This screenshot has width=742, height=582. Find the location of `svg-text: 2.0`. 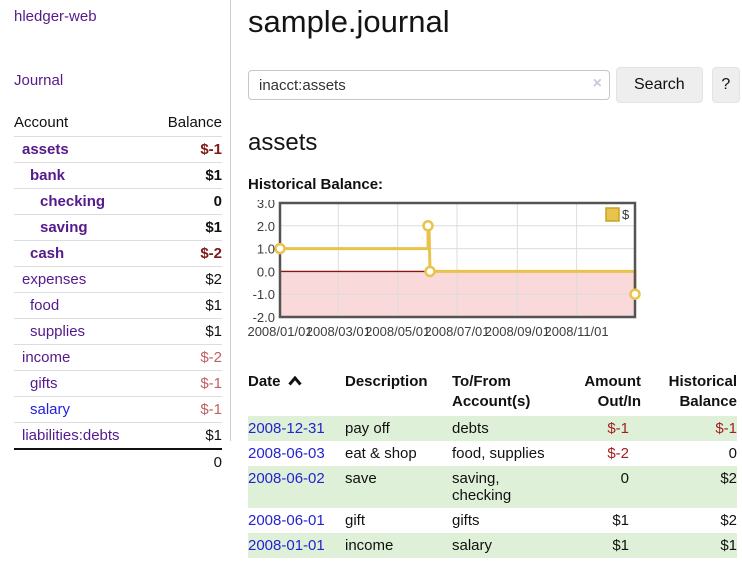

svg-text: 2.0 is located at coordinates (266, 226).